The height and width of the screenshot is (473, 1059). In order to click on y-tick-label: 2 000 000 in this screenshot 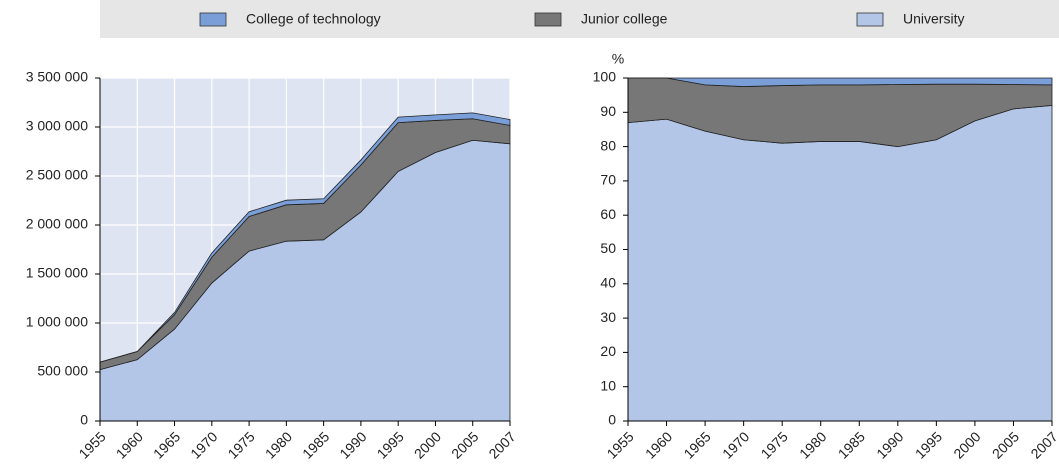, I will do `click(57, 224)`.